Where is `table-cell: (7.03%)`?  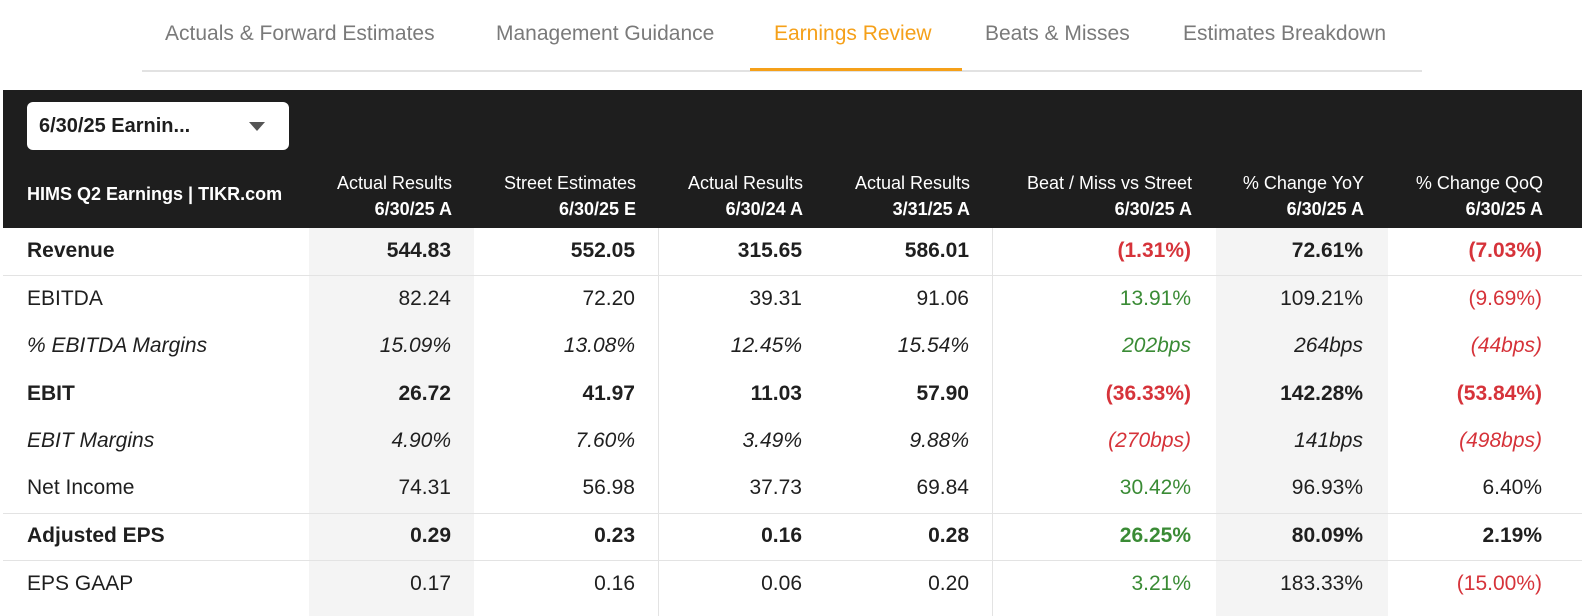
table-cell: (7.03%) is located at coordinates (1505, 250).